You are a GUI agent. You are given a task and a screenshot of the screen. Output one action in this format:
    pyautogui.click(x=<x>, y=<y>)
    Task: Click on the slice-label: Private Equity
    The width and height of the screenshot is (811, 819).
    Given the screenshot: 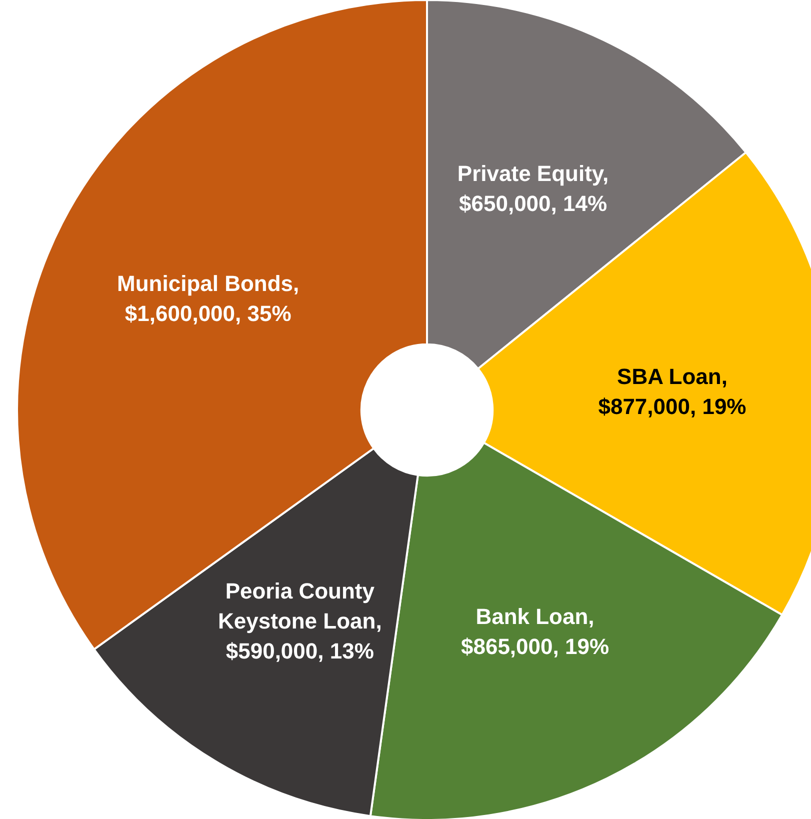 What is the action you would take?
    pyautogui.click(x=530, y=173)
    